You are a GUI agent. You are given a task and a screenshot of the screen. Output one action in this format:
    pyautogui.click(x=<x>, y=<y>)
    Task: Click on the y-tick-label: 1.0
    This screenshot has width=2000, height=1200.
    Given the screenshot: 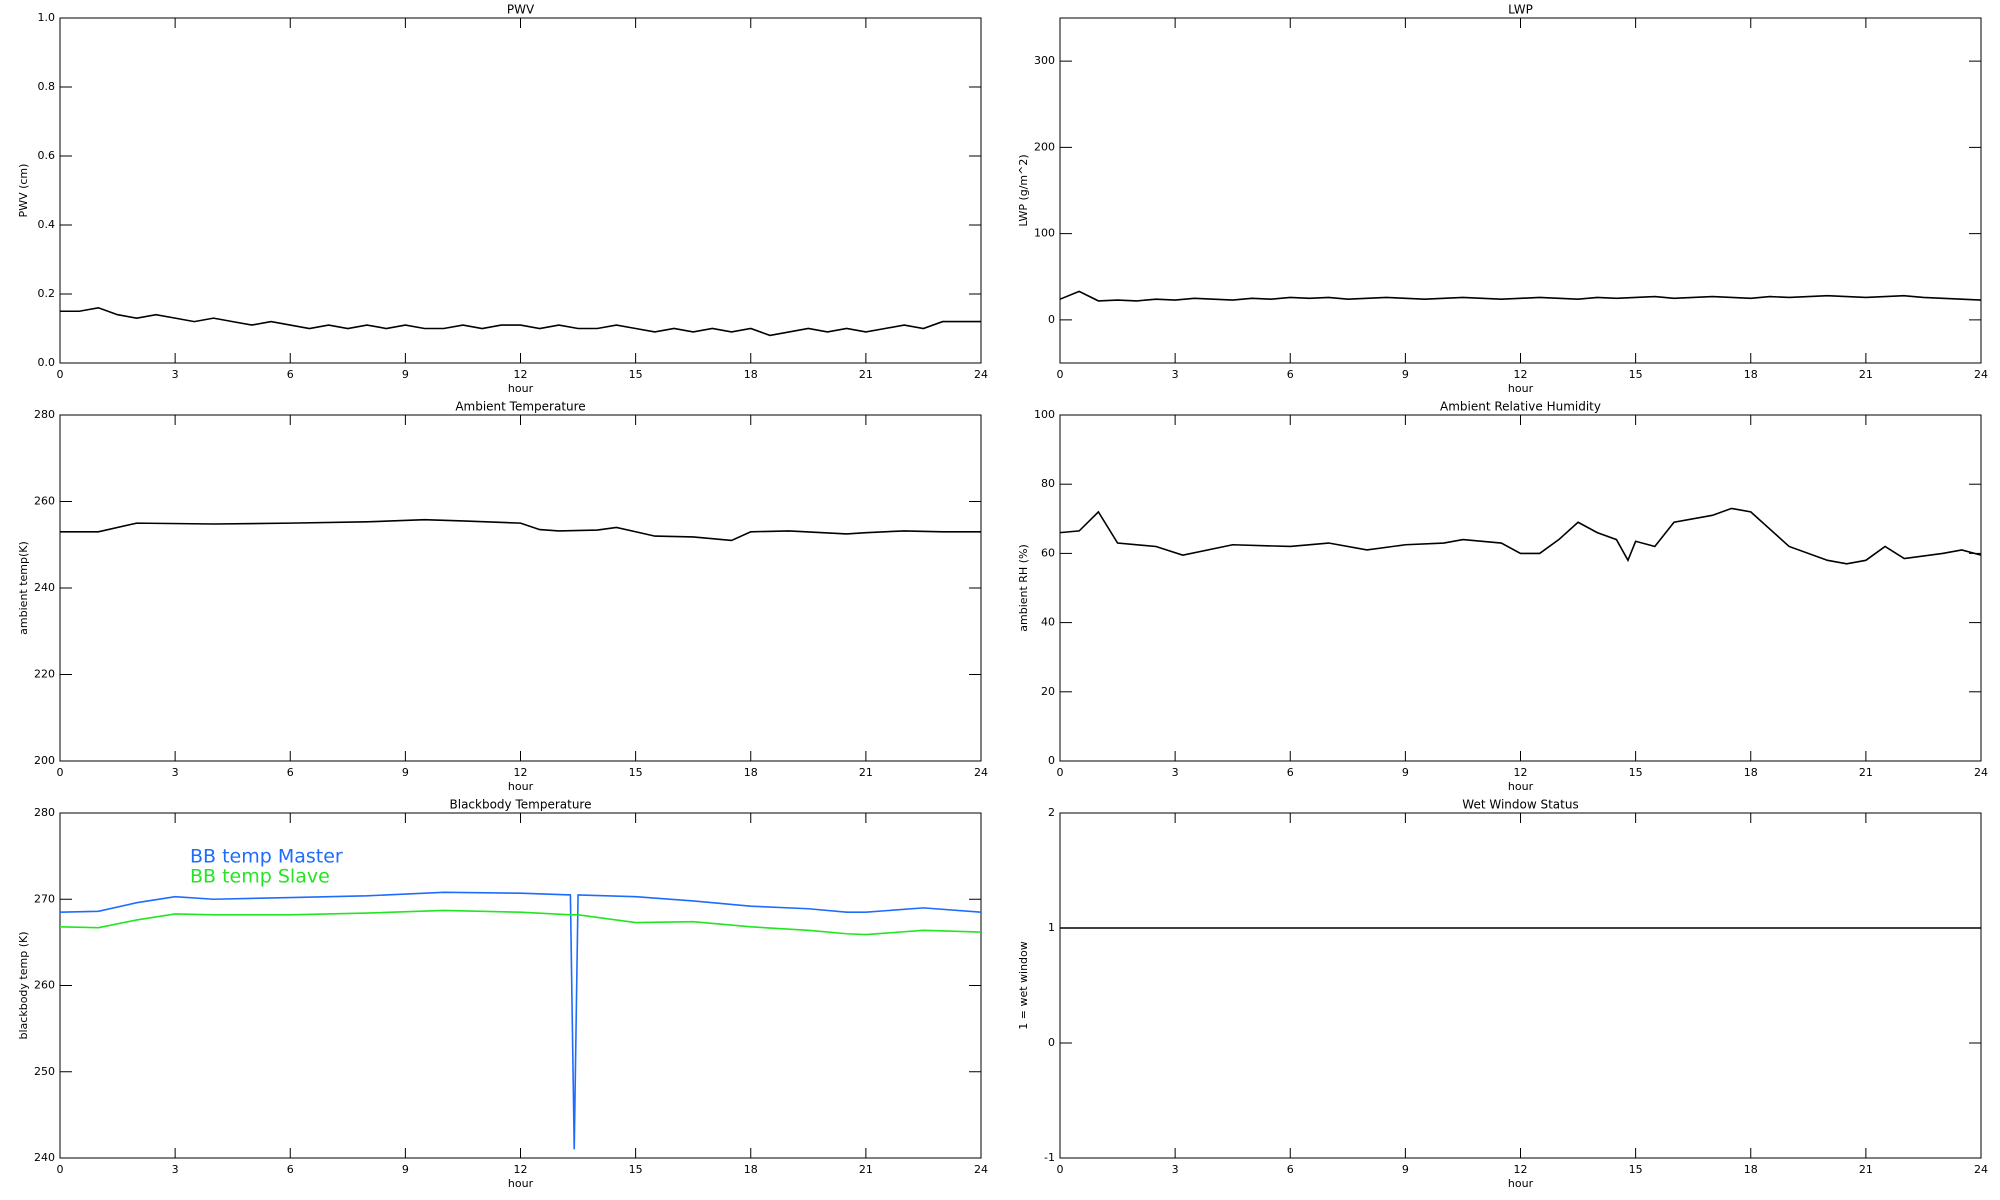 What is the action you would take?
    pyautogui.click(x=47, y=17)
    